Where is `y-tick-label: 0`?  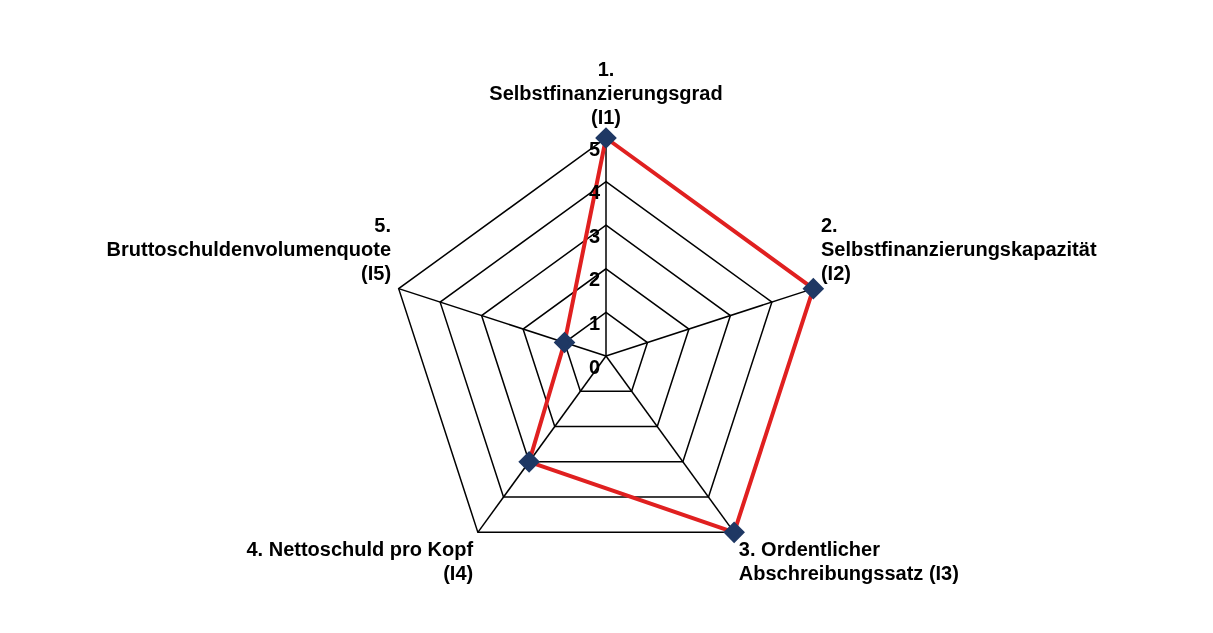
y-tick-label: 0 is located at coordinates (594, 366).